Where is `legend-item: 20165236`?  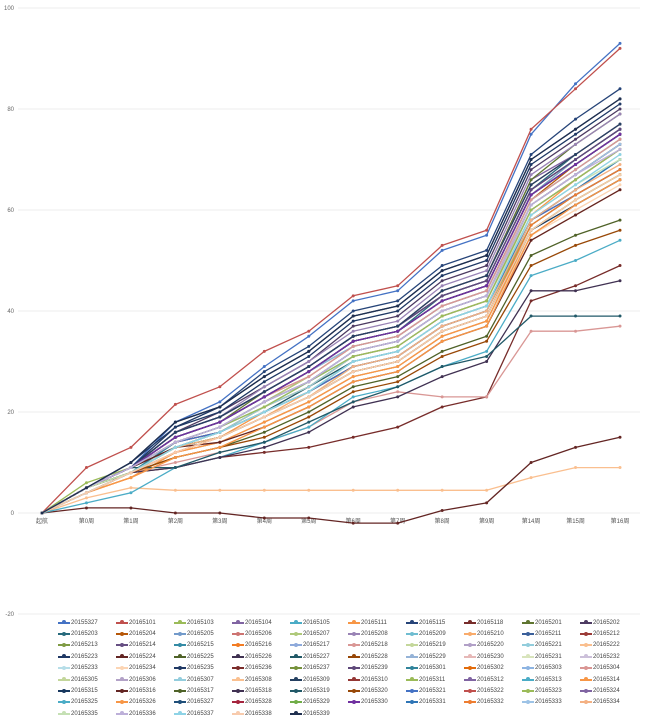
legend-item: 20165236 is located at coordinates (261, 668).